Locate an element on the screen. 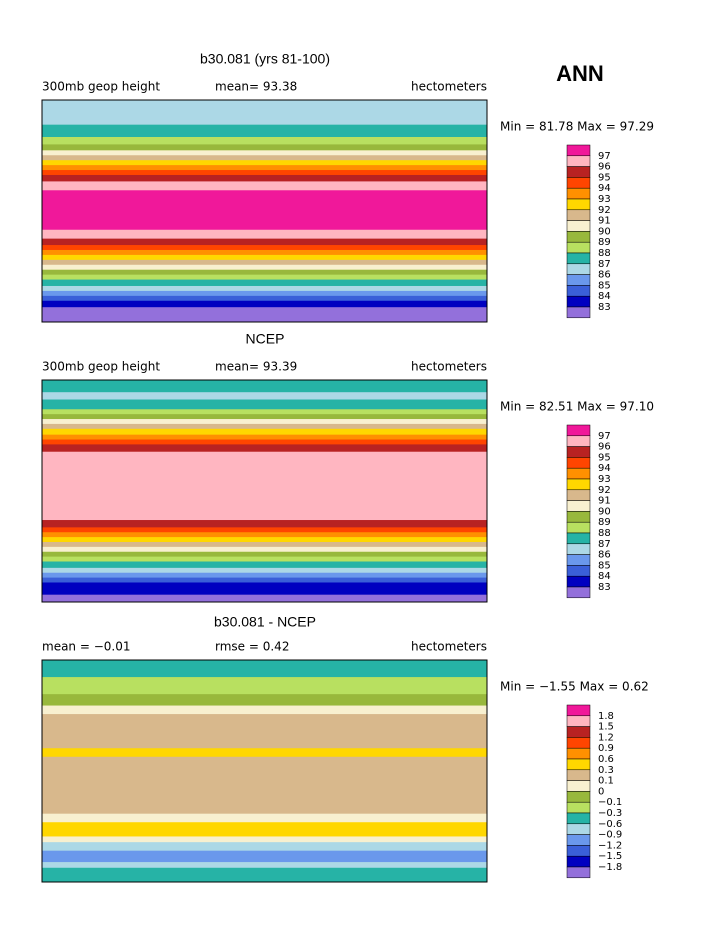  center-label: mean= 93.39 is located at coordinates (256, 367).